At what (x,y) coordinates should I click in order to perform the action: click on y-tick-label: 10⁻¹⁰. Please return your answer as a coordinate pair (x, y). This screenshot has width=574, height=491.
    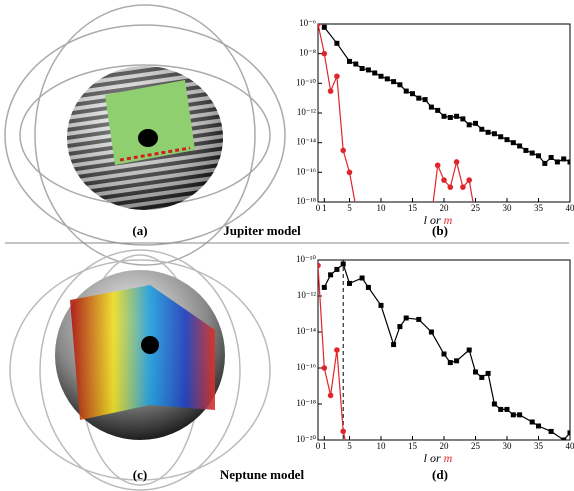
    Looking at the image, I should click on (306, 82).